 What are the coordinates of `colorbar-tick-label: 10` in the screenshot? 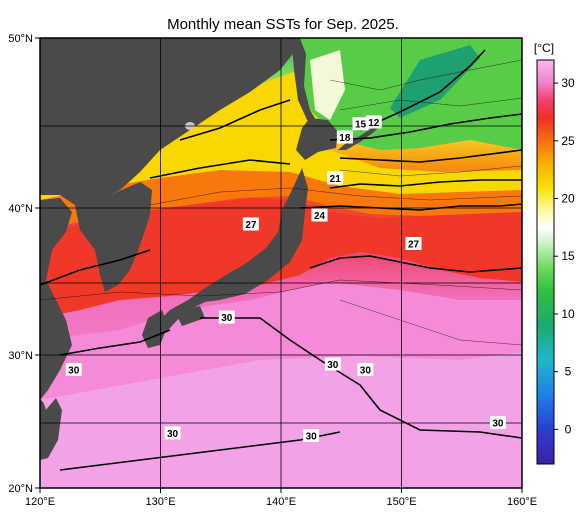 It's located at (568, 314).